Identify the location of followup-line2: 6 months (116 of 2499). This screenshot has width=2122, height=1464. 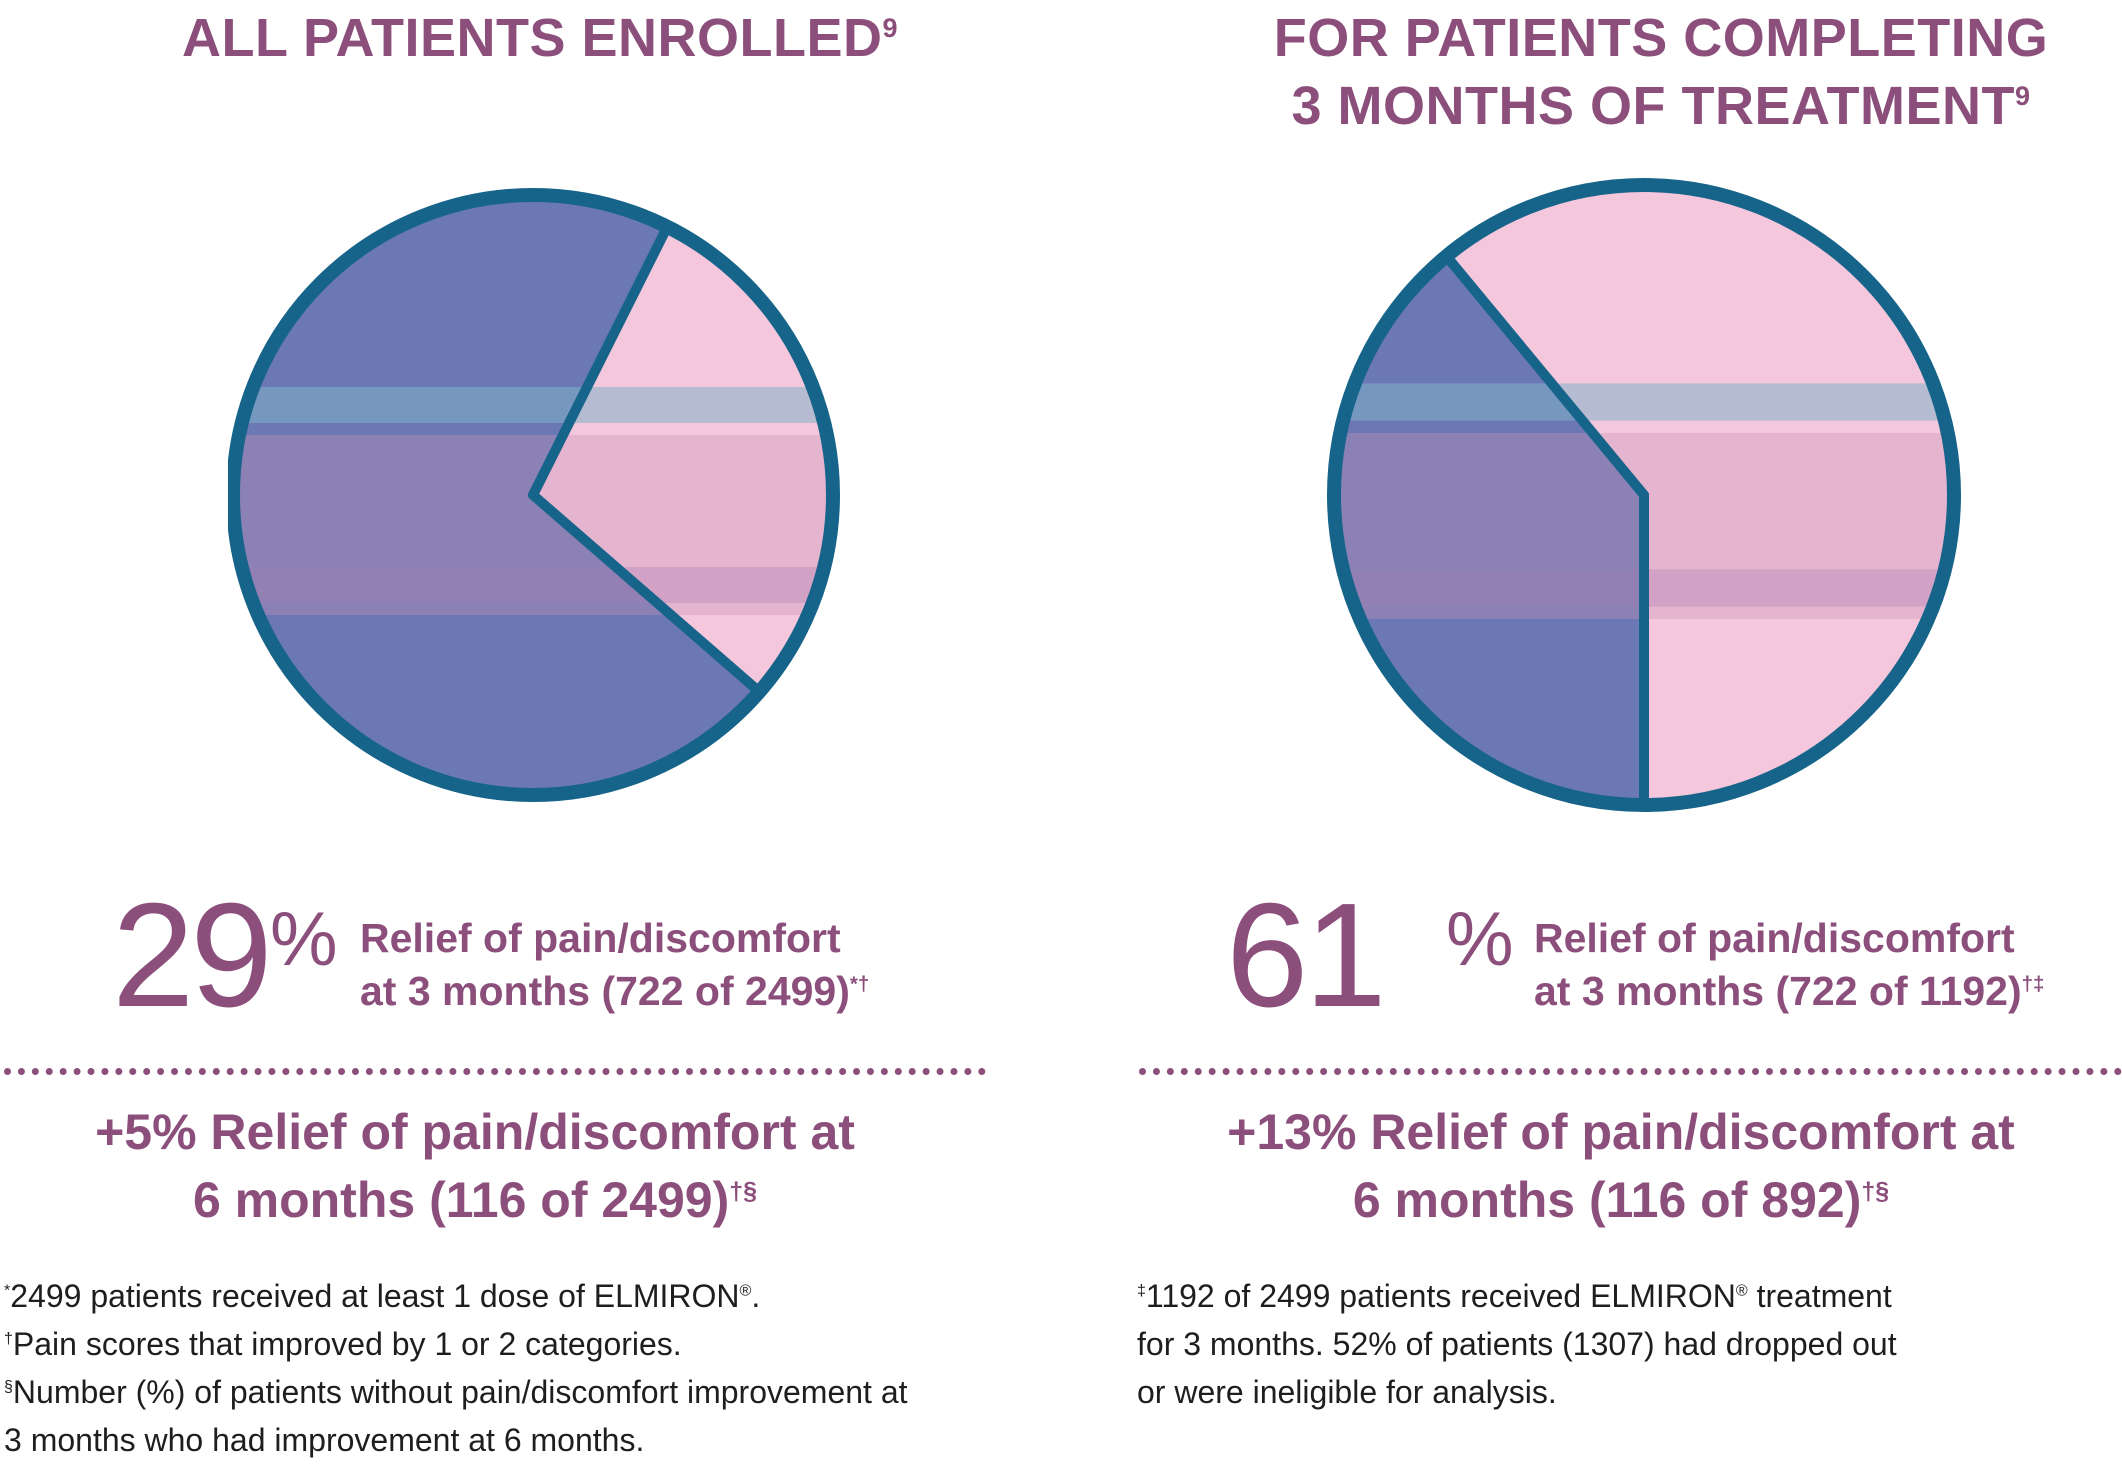
(461, 1200).